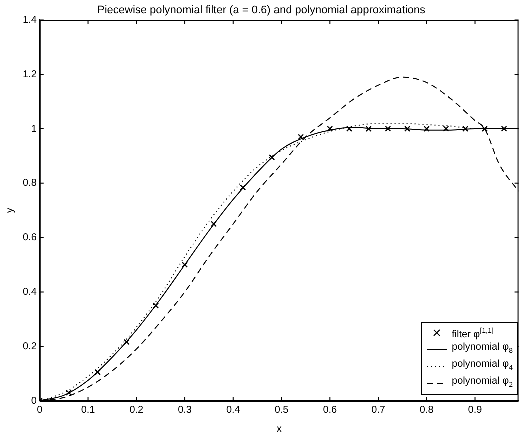 The width and height of the screenshot is (524, 439). What do you see at coordinates (30, 238) in the screenshot?
I see `y-tick-label: 0.6` at bounding box center [30, 238].